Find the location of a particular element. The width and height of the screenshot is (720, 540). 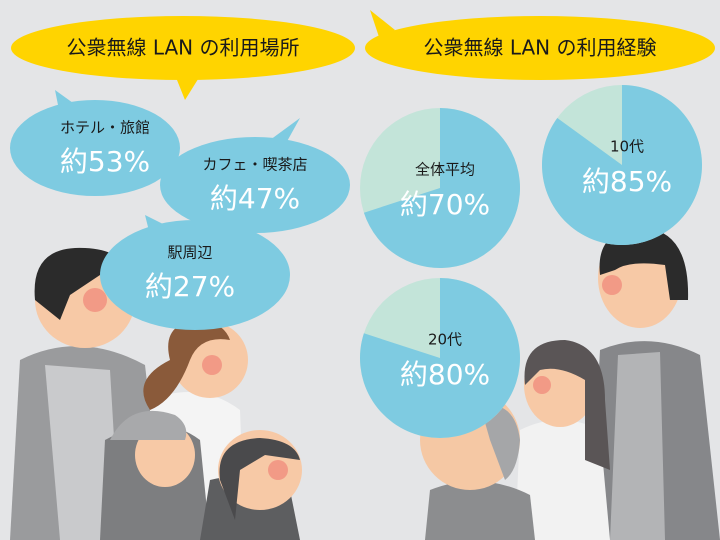

bubble-tail is located at coordinates (285, 131).